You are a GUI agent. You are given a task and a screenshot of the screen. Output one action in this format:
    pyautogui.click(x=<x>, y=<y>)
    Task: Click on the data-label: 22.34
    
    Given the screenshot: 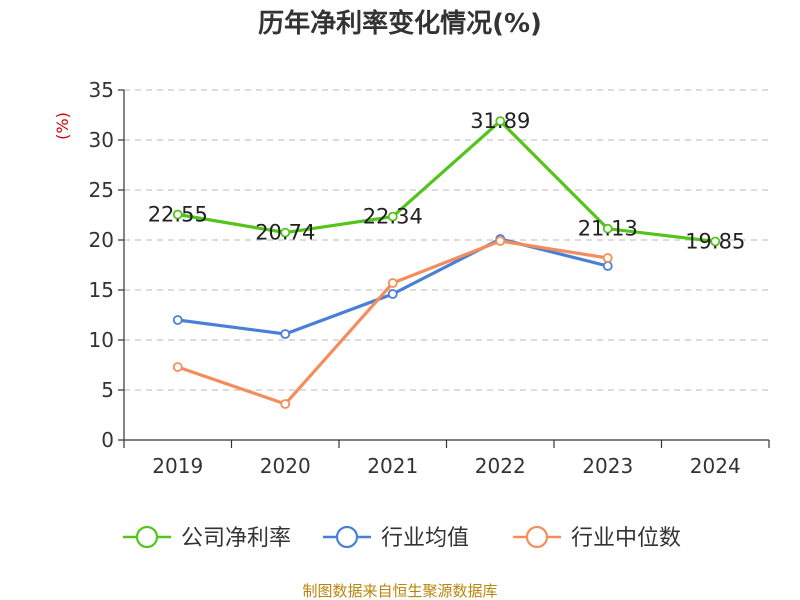 What is the action you would take?
    pyautogui.click(x=393, y=217)
    